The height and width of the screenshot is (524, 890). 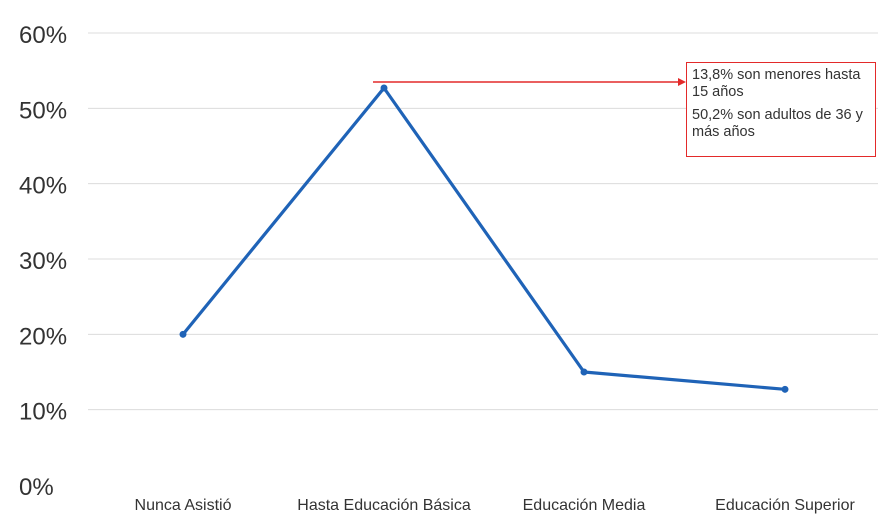 I want to click on x-category-label-1: Hasta Educación Básica, so click(x=384, y=505).